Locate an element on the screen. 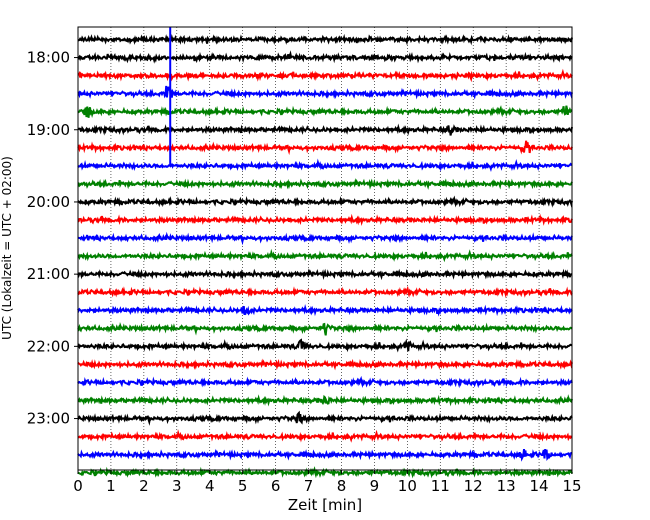  x-tick-label: 14 is located at coordinates (539, 486).